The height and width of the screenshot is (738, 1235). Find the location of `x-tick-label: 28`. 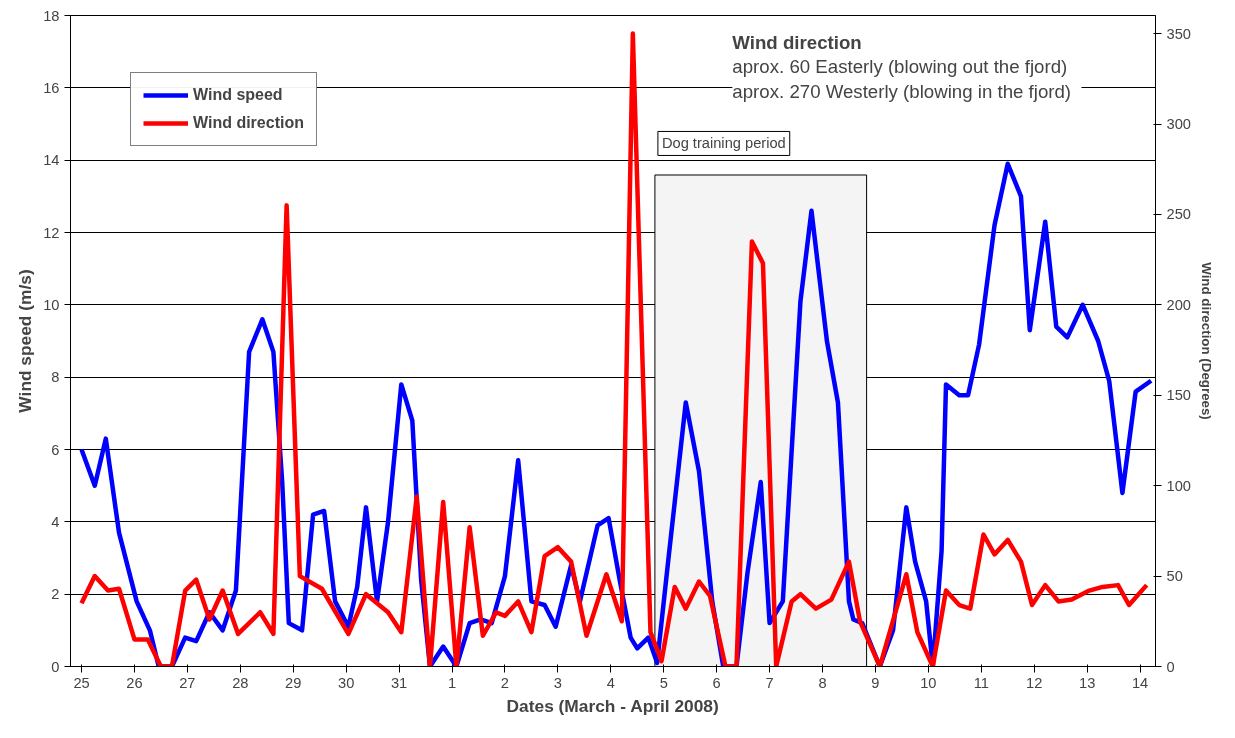

x-tick-label: 28 is located at coordinates (240, 682).